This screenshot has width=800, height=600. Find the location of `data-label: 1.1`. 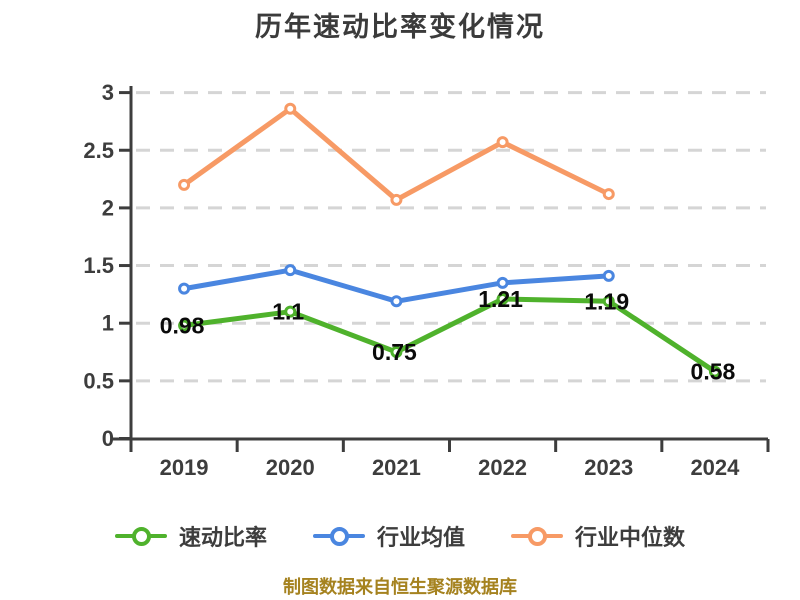

data-label: 1.1 is located at coordinates (288, 312).